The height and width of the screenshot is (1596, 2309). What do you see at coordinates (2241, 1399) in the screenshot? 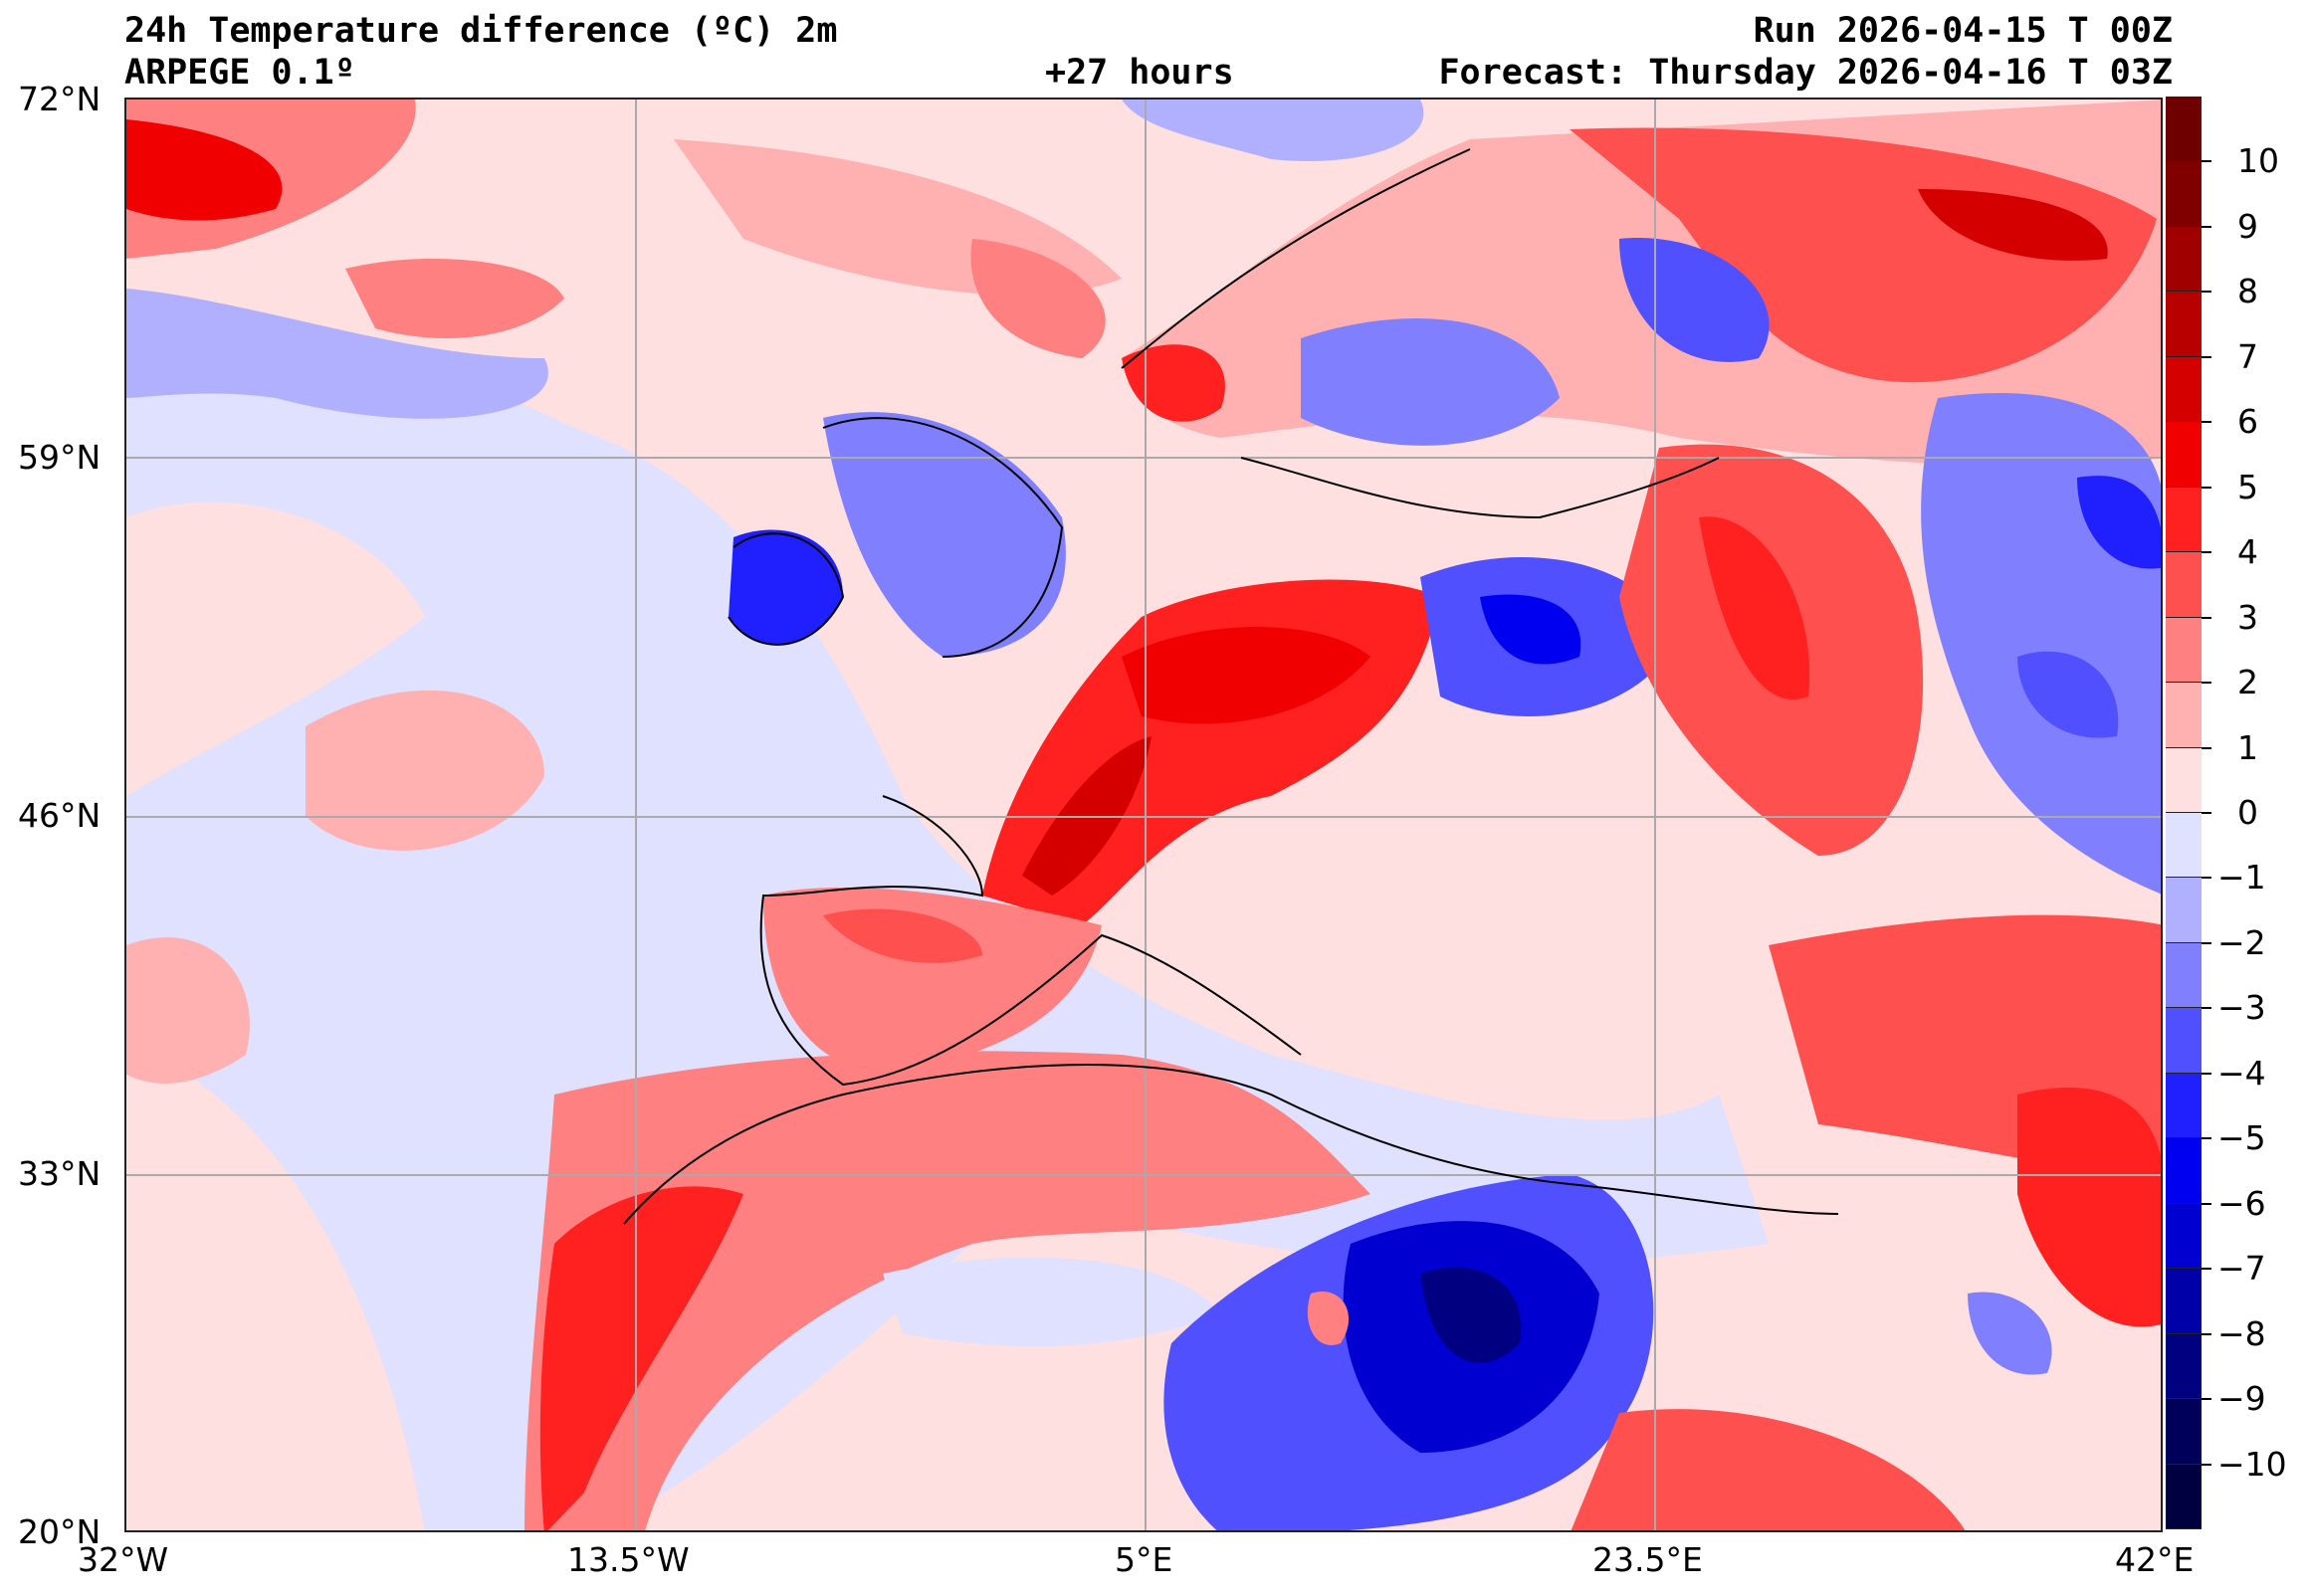
I see `colorbar-label: −9` at bounding box center [2241, 1399].